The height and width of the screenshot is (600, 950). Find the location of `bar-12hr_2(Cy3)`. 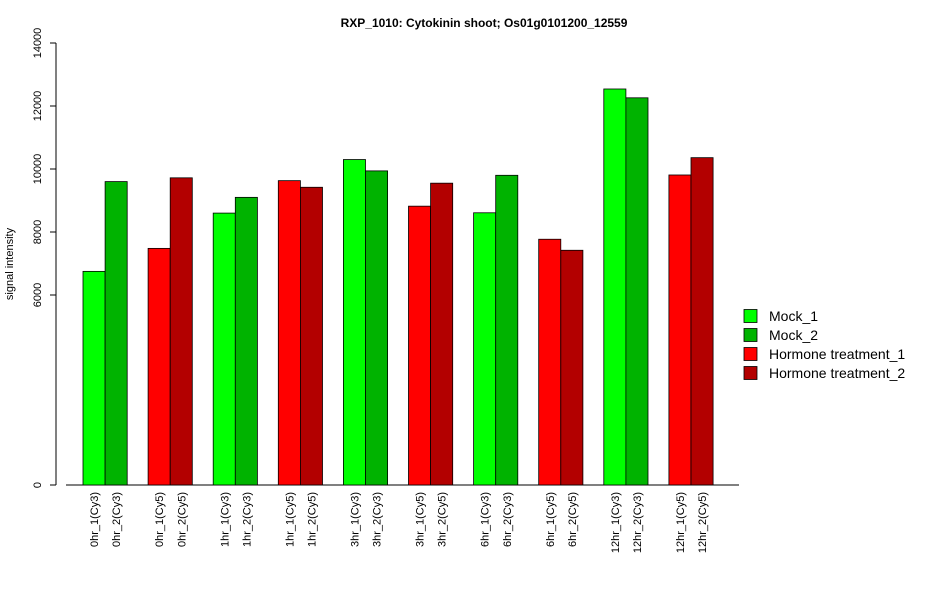

bar-12hr_2(Cy3) is located at coordinates (637, 291).